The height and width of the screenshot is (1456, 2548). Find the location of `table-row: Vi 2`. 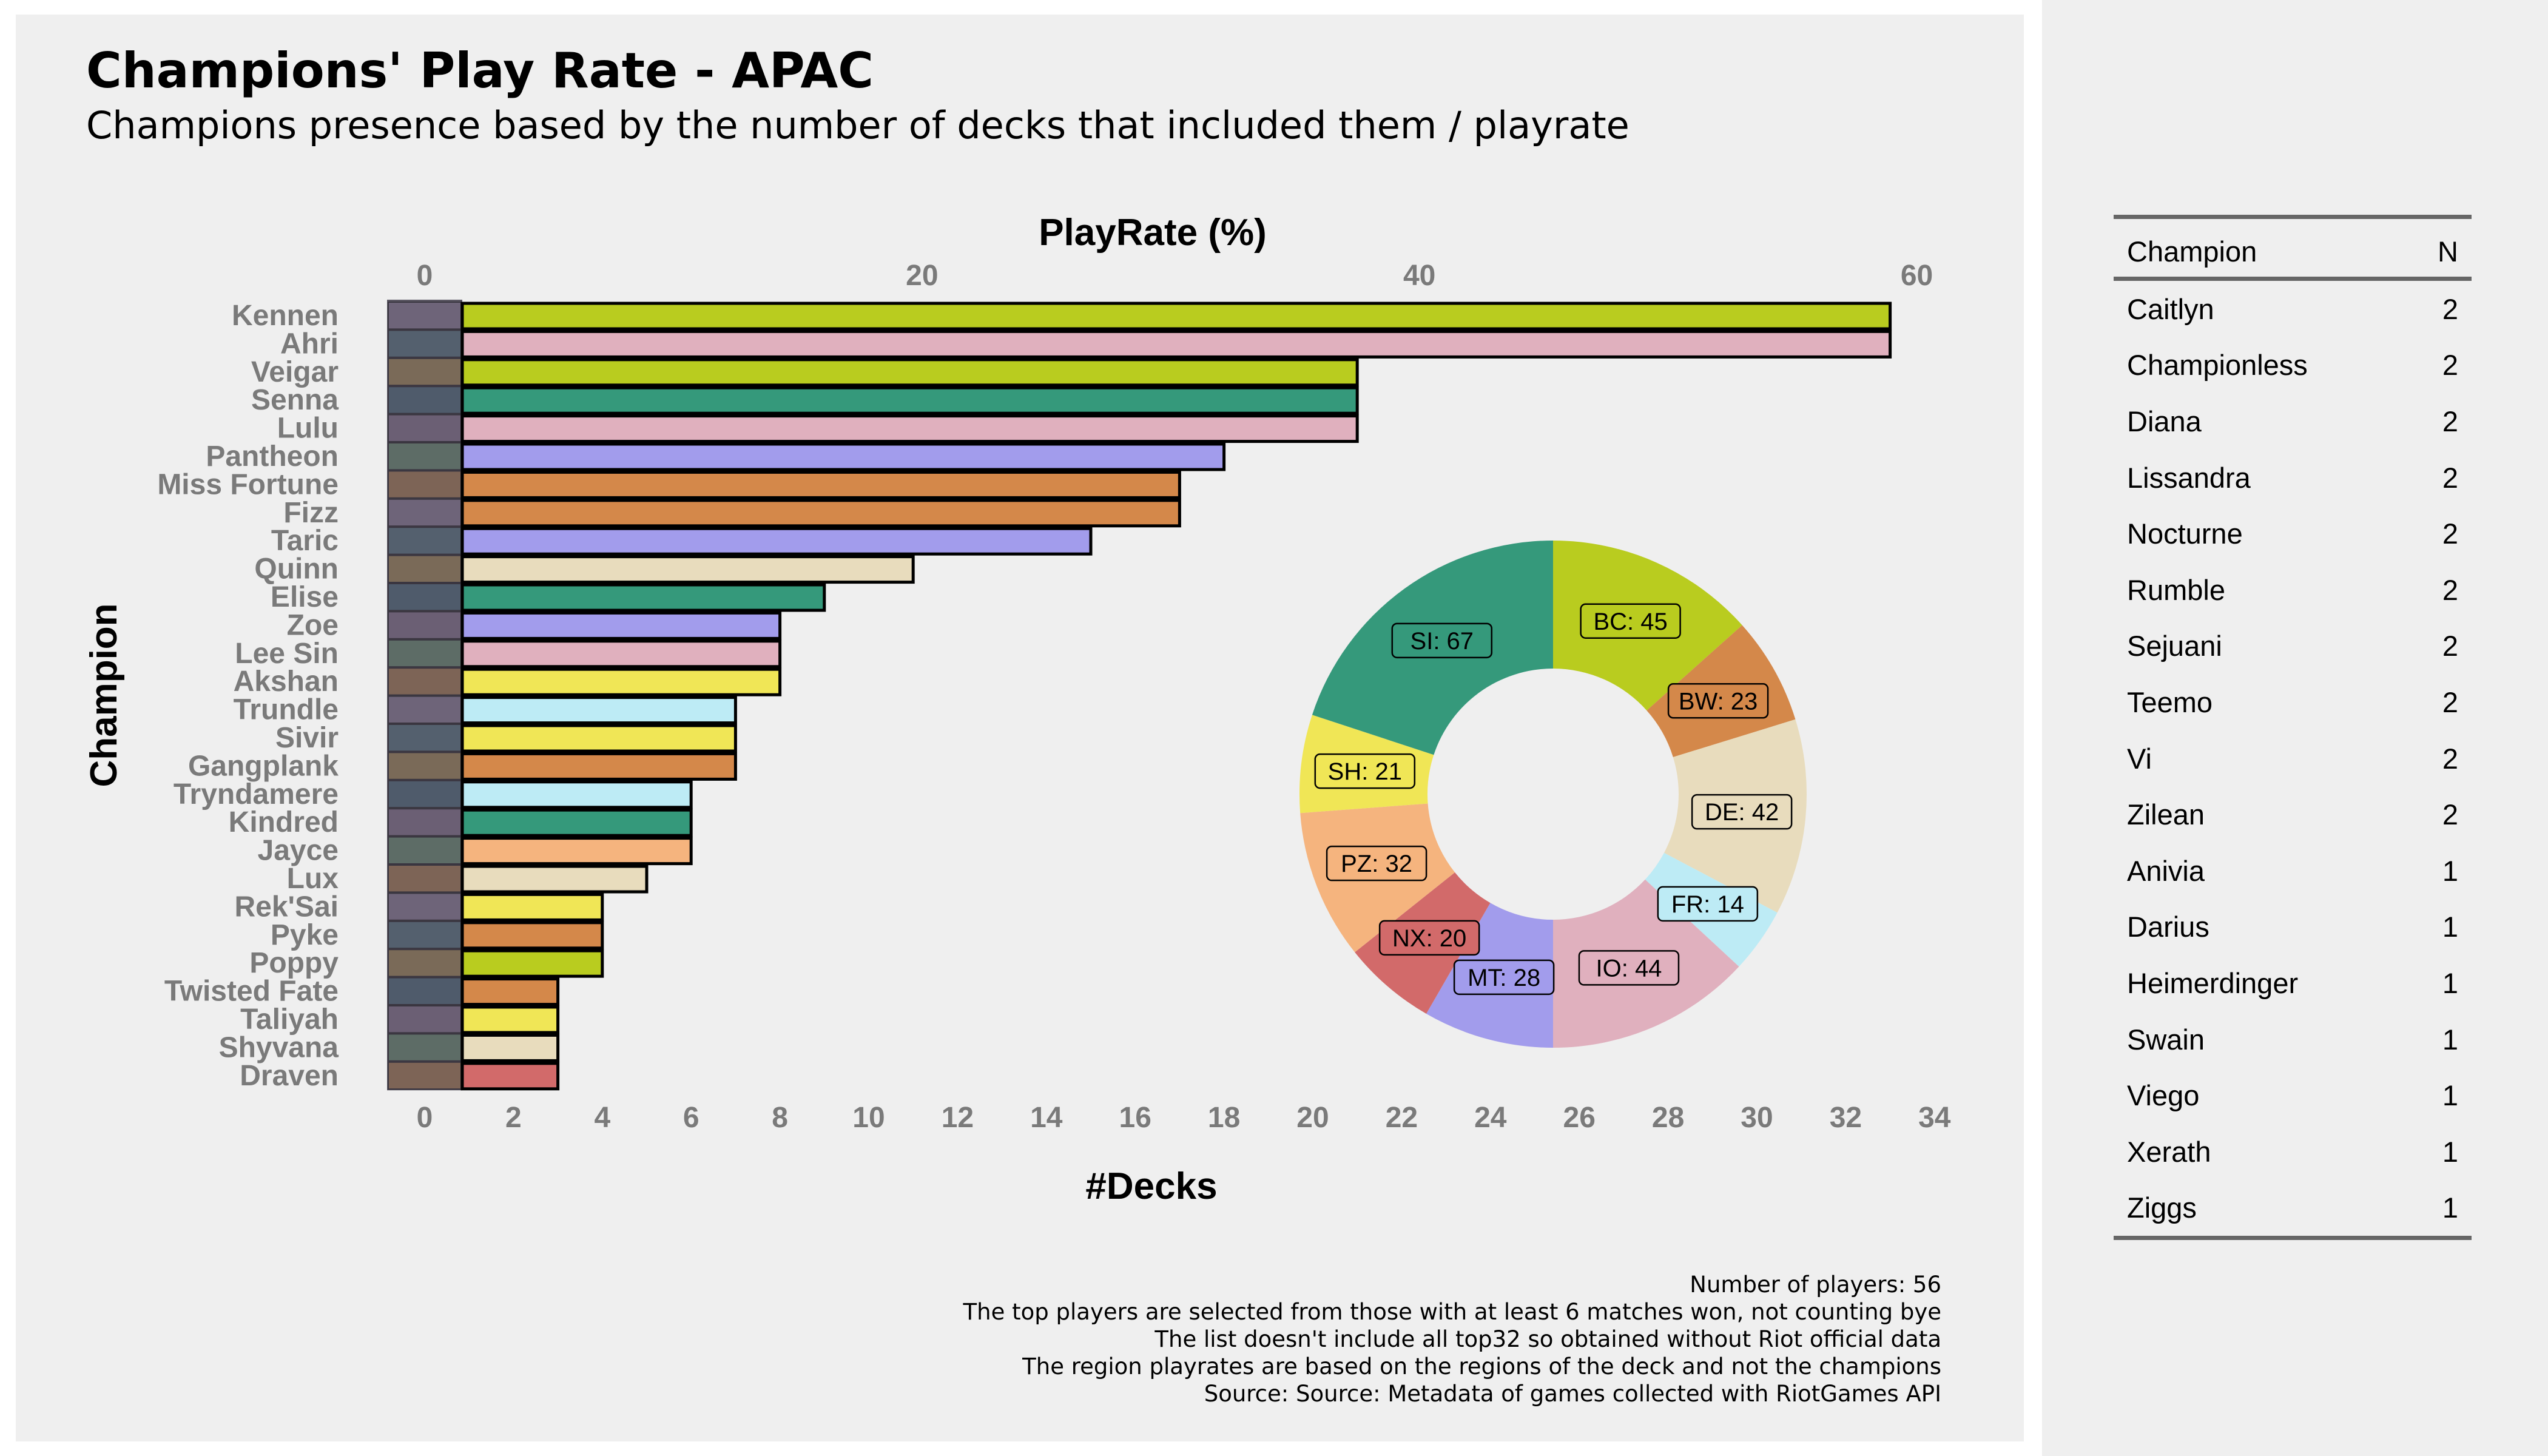

table-row: Vi 2 is located at coordinates (2293, 758).